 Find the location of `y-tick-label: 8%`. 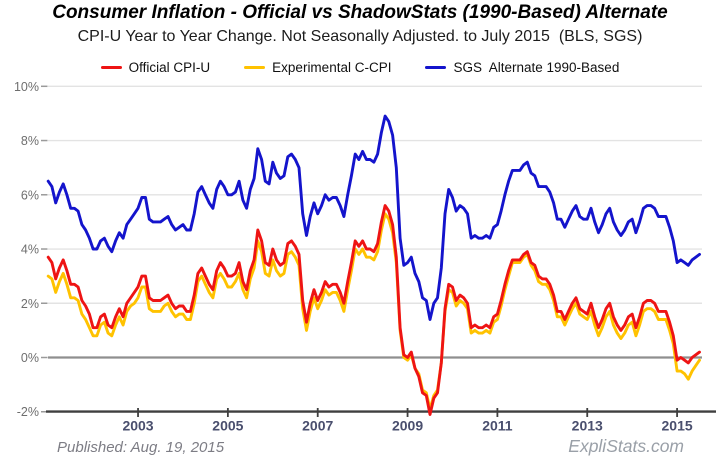

y-tick-label: 8% is located at coordinates (30, 141).